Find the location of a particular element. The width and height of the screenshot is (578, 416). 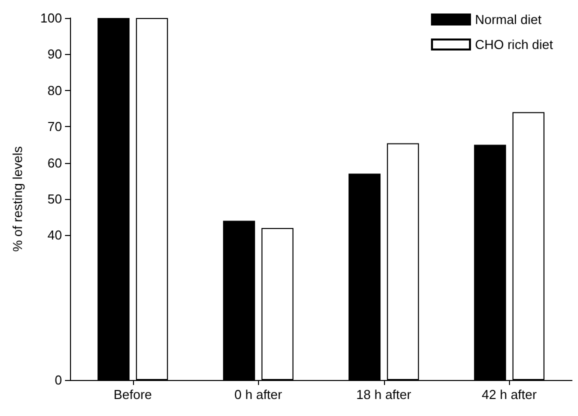

x-tick-label: Before is located at coordinates (133, 394).